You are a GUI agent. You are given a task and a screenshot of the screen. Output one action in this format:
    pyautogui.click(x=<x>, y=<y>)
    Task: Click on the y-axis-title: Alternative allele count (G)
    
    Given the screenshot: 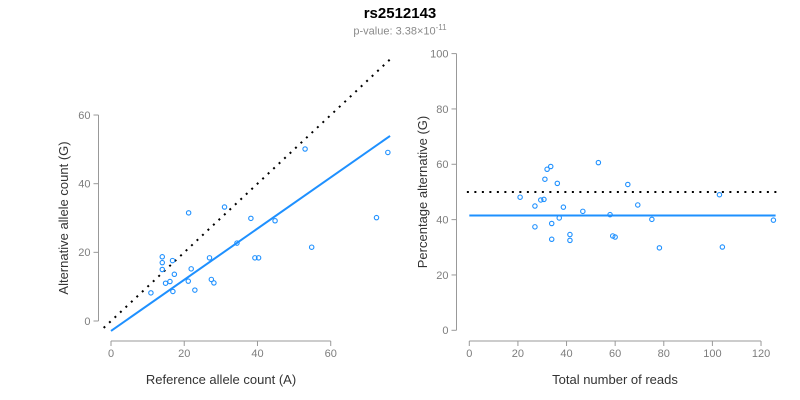 What is the action you would take?
    pyautogui.click(x=63, y=217)
    